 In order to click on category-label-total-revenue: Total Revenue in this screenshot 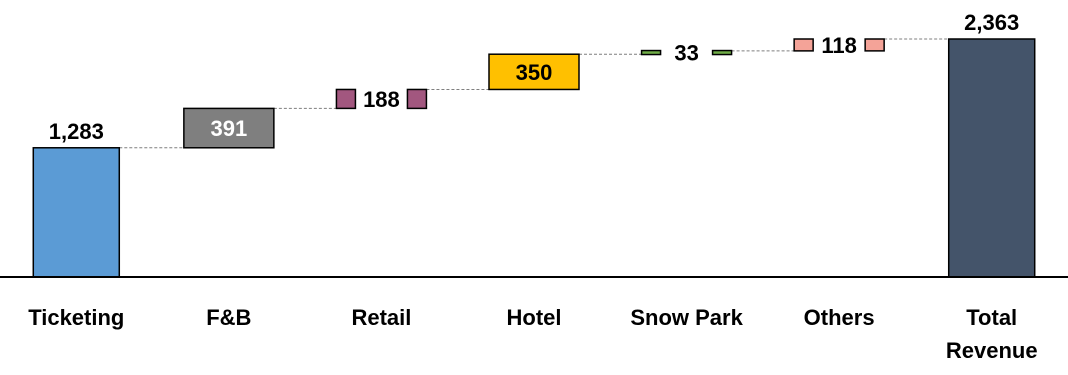, I will do `click(992, 334)`.